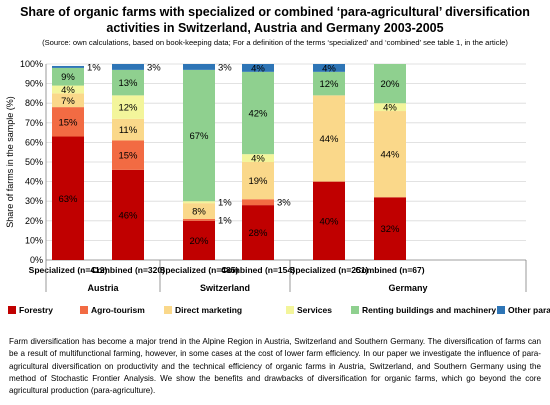 Image resolution: width=550 pixels, height=405 pixels. Describe the element at coordinates (208, 310) in the screenshot. I see `legend-label: Direct marketing` at that location.